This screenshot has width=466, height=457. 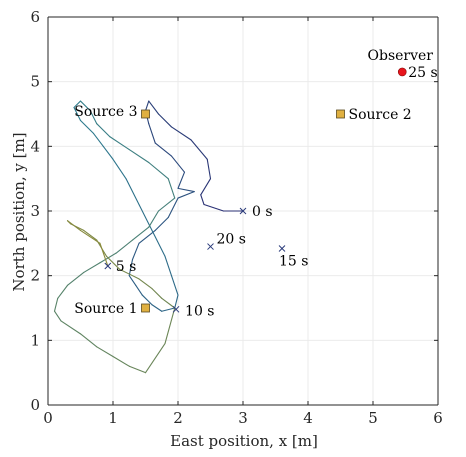 I want to click on y-axis-label: North position, y [m], so click(x=19, y=211).